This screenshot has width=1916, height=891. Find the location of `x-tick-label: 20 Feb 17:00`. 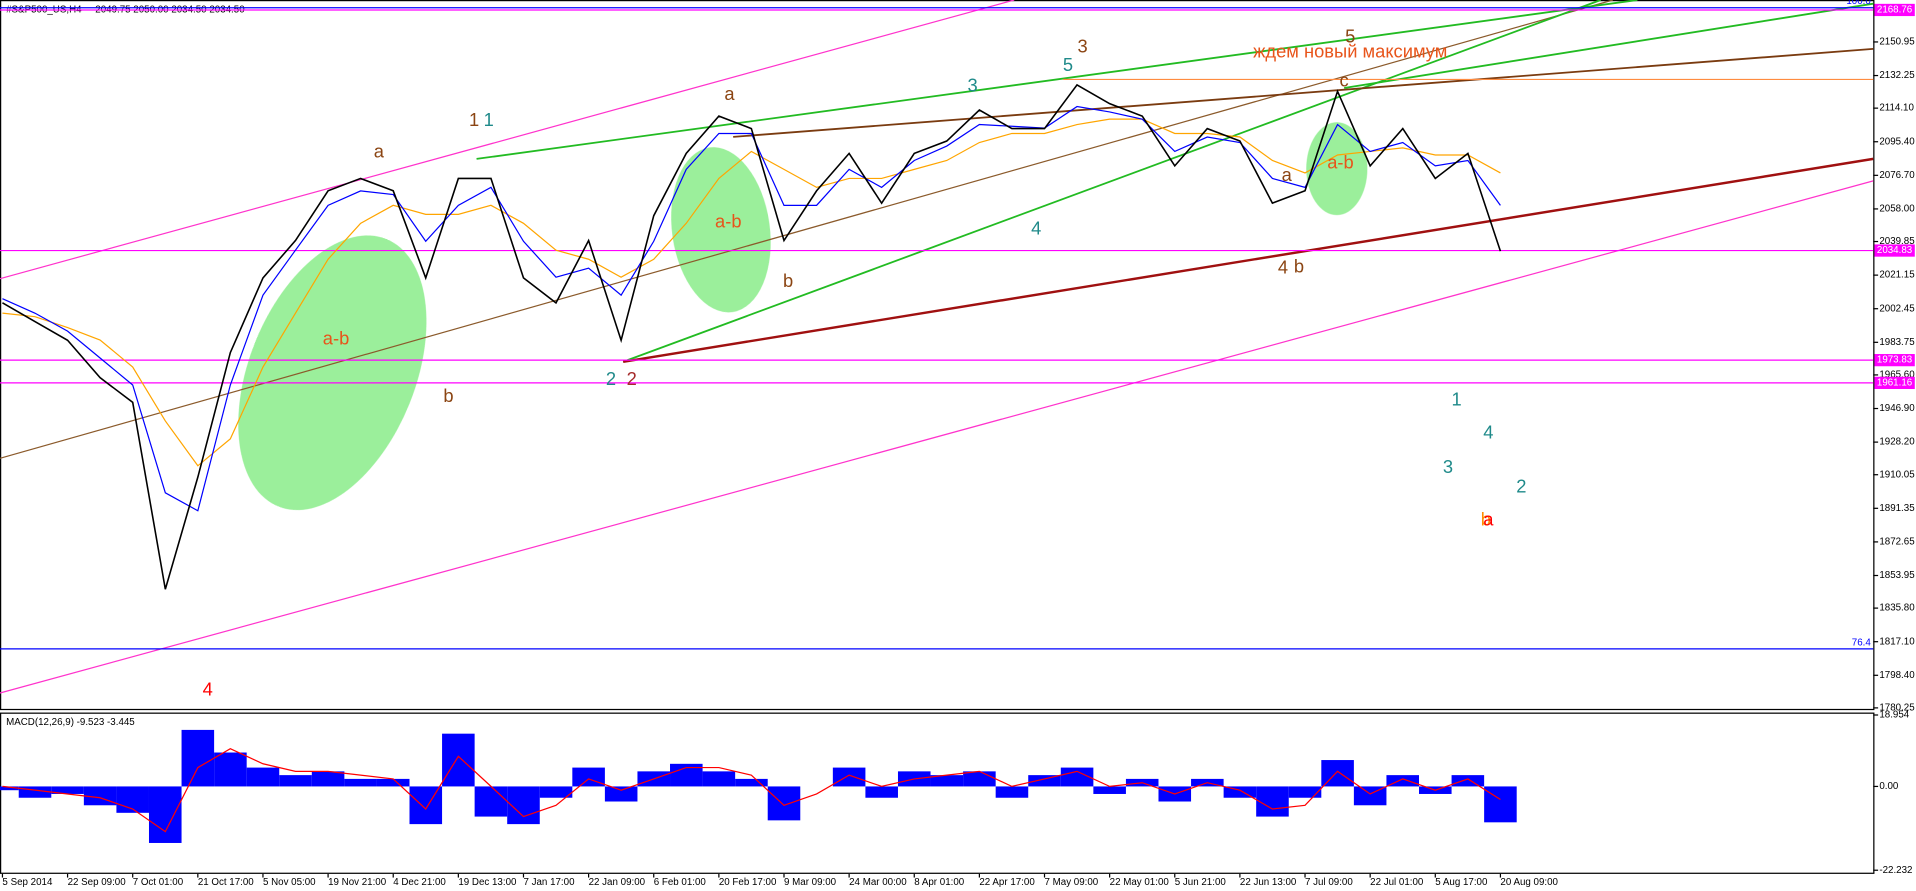

x-tick-label: 20 Feb 17:00 is located at coordinates (748, 882).